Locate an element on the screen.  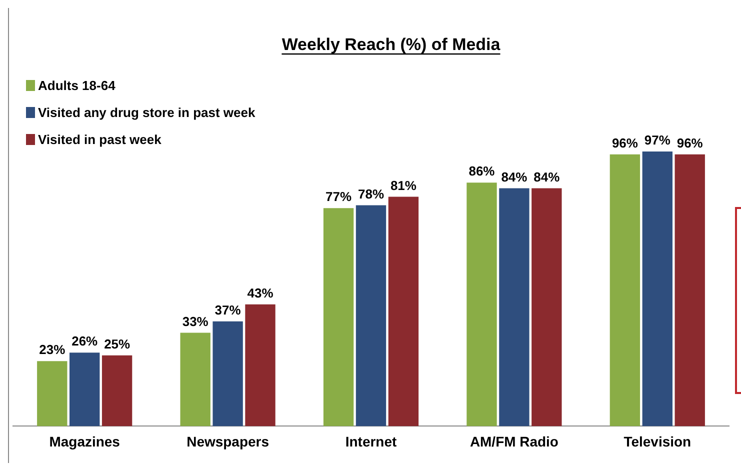
data-label: 37% is located at coordinates (228, 310).